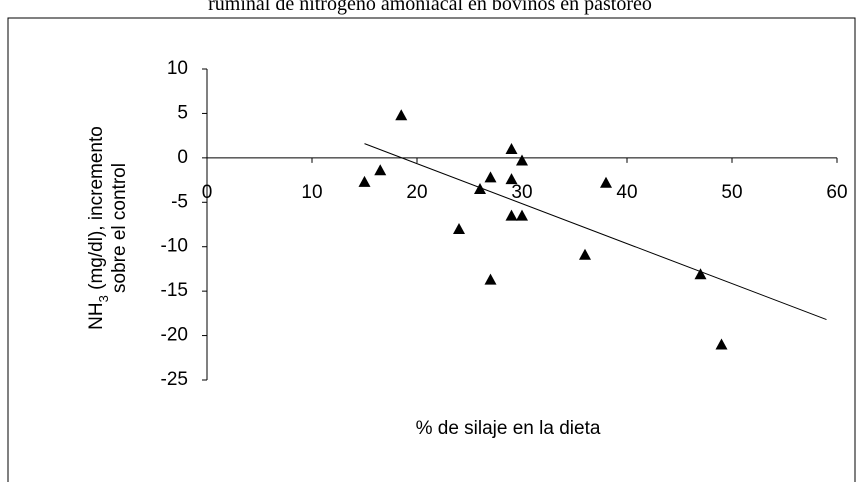 This screenshot has width=861, height=482. Describe the element at coordinates (177, 68) in the screenshot. I see `y-tick-label: 10` at that location.